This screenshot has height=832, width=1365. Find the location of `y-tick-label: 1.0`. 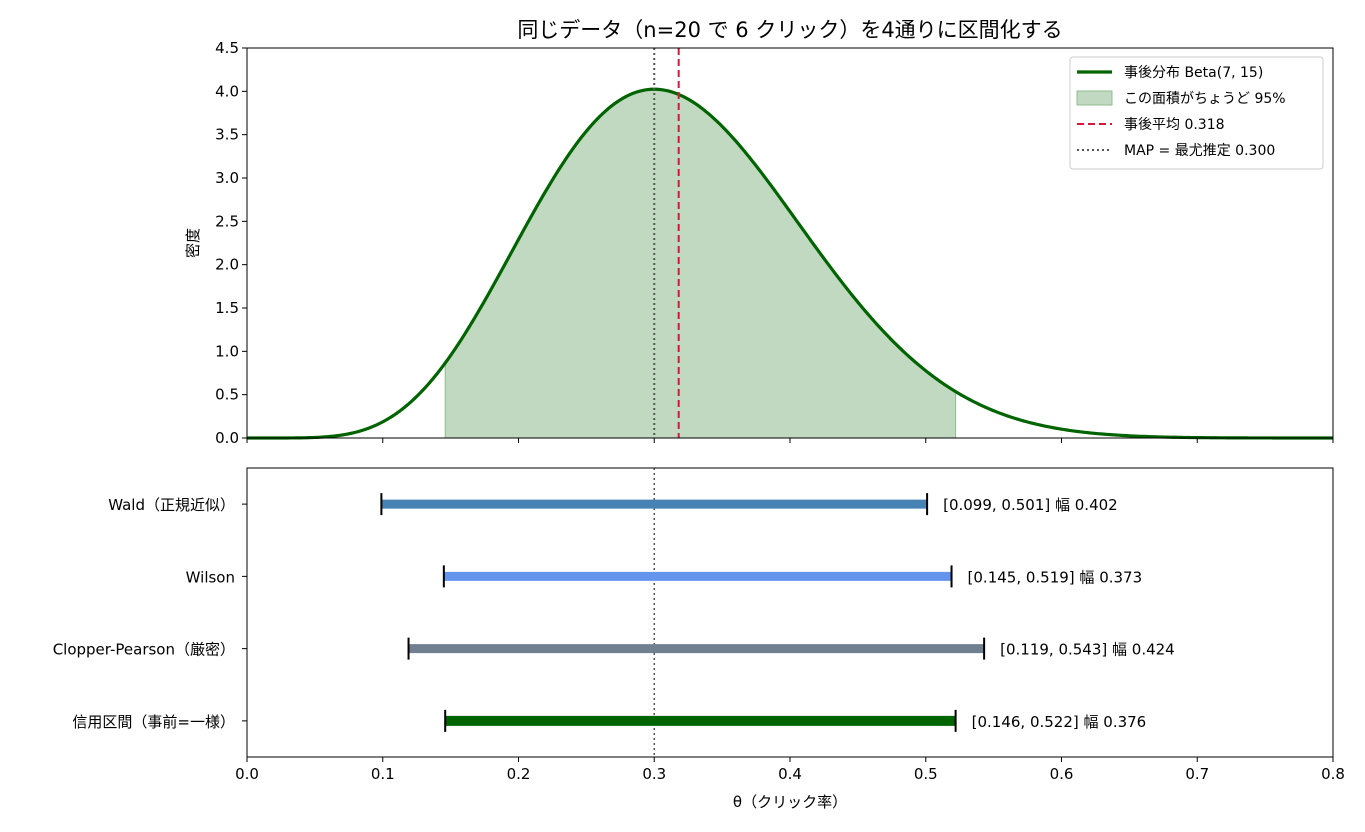

y-tick-label: 1.0 is located at coordinates (227, 351).